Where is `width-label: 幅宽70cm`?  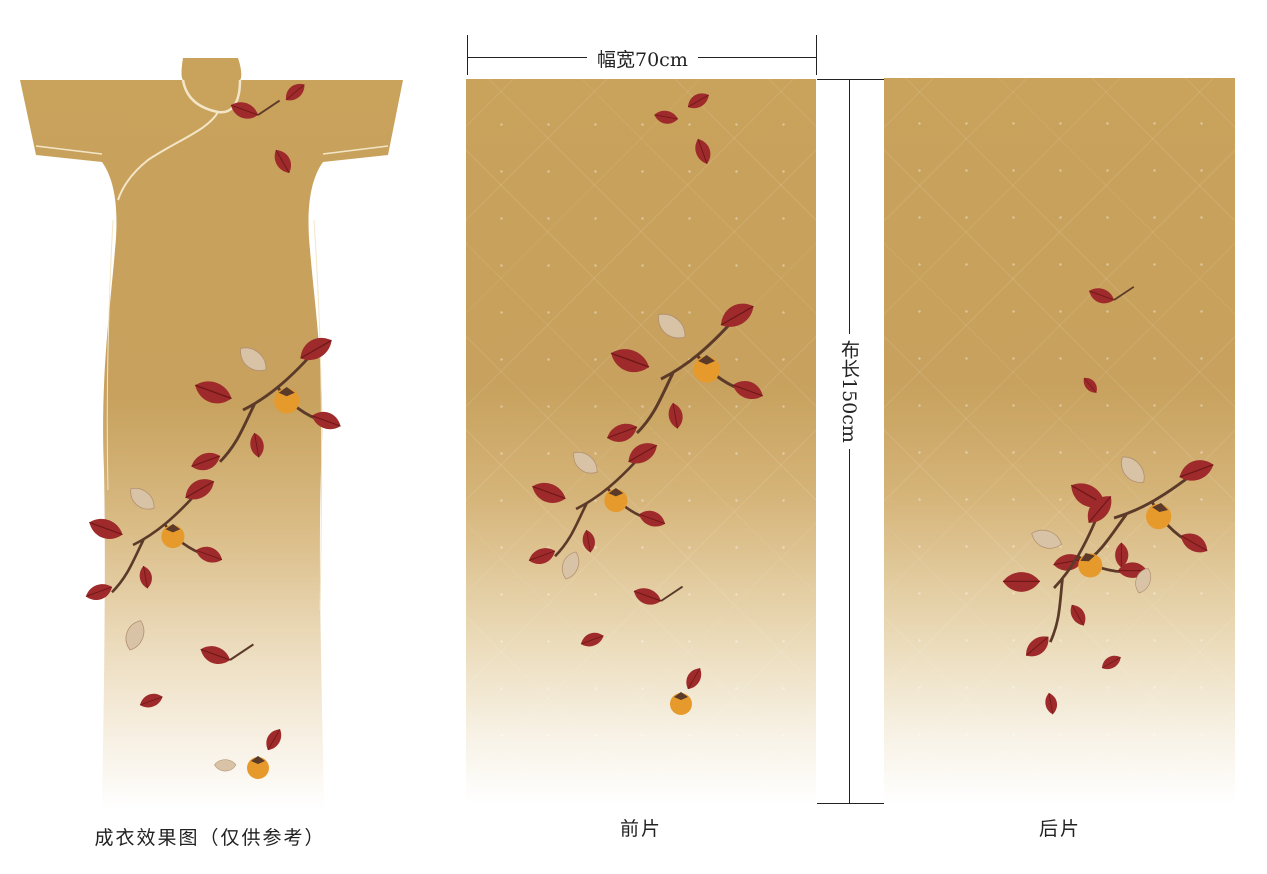 width-label: 幅宽70cm is located at coordinates (642, 58).